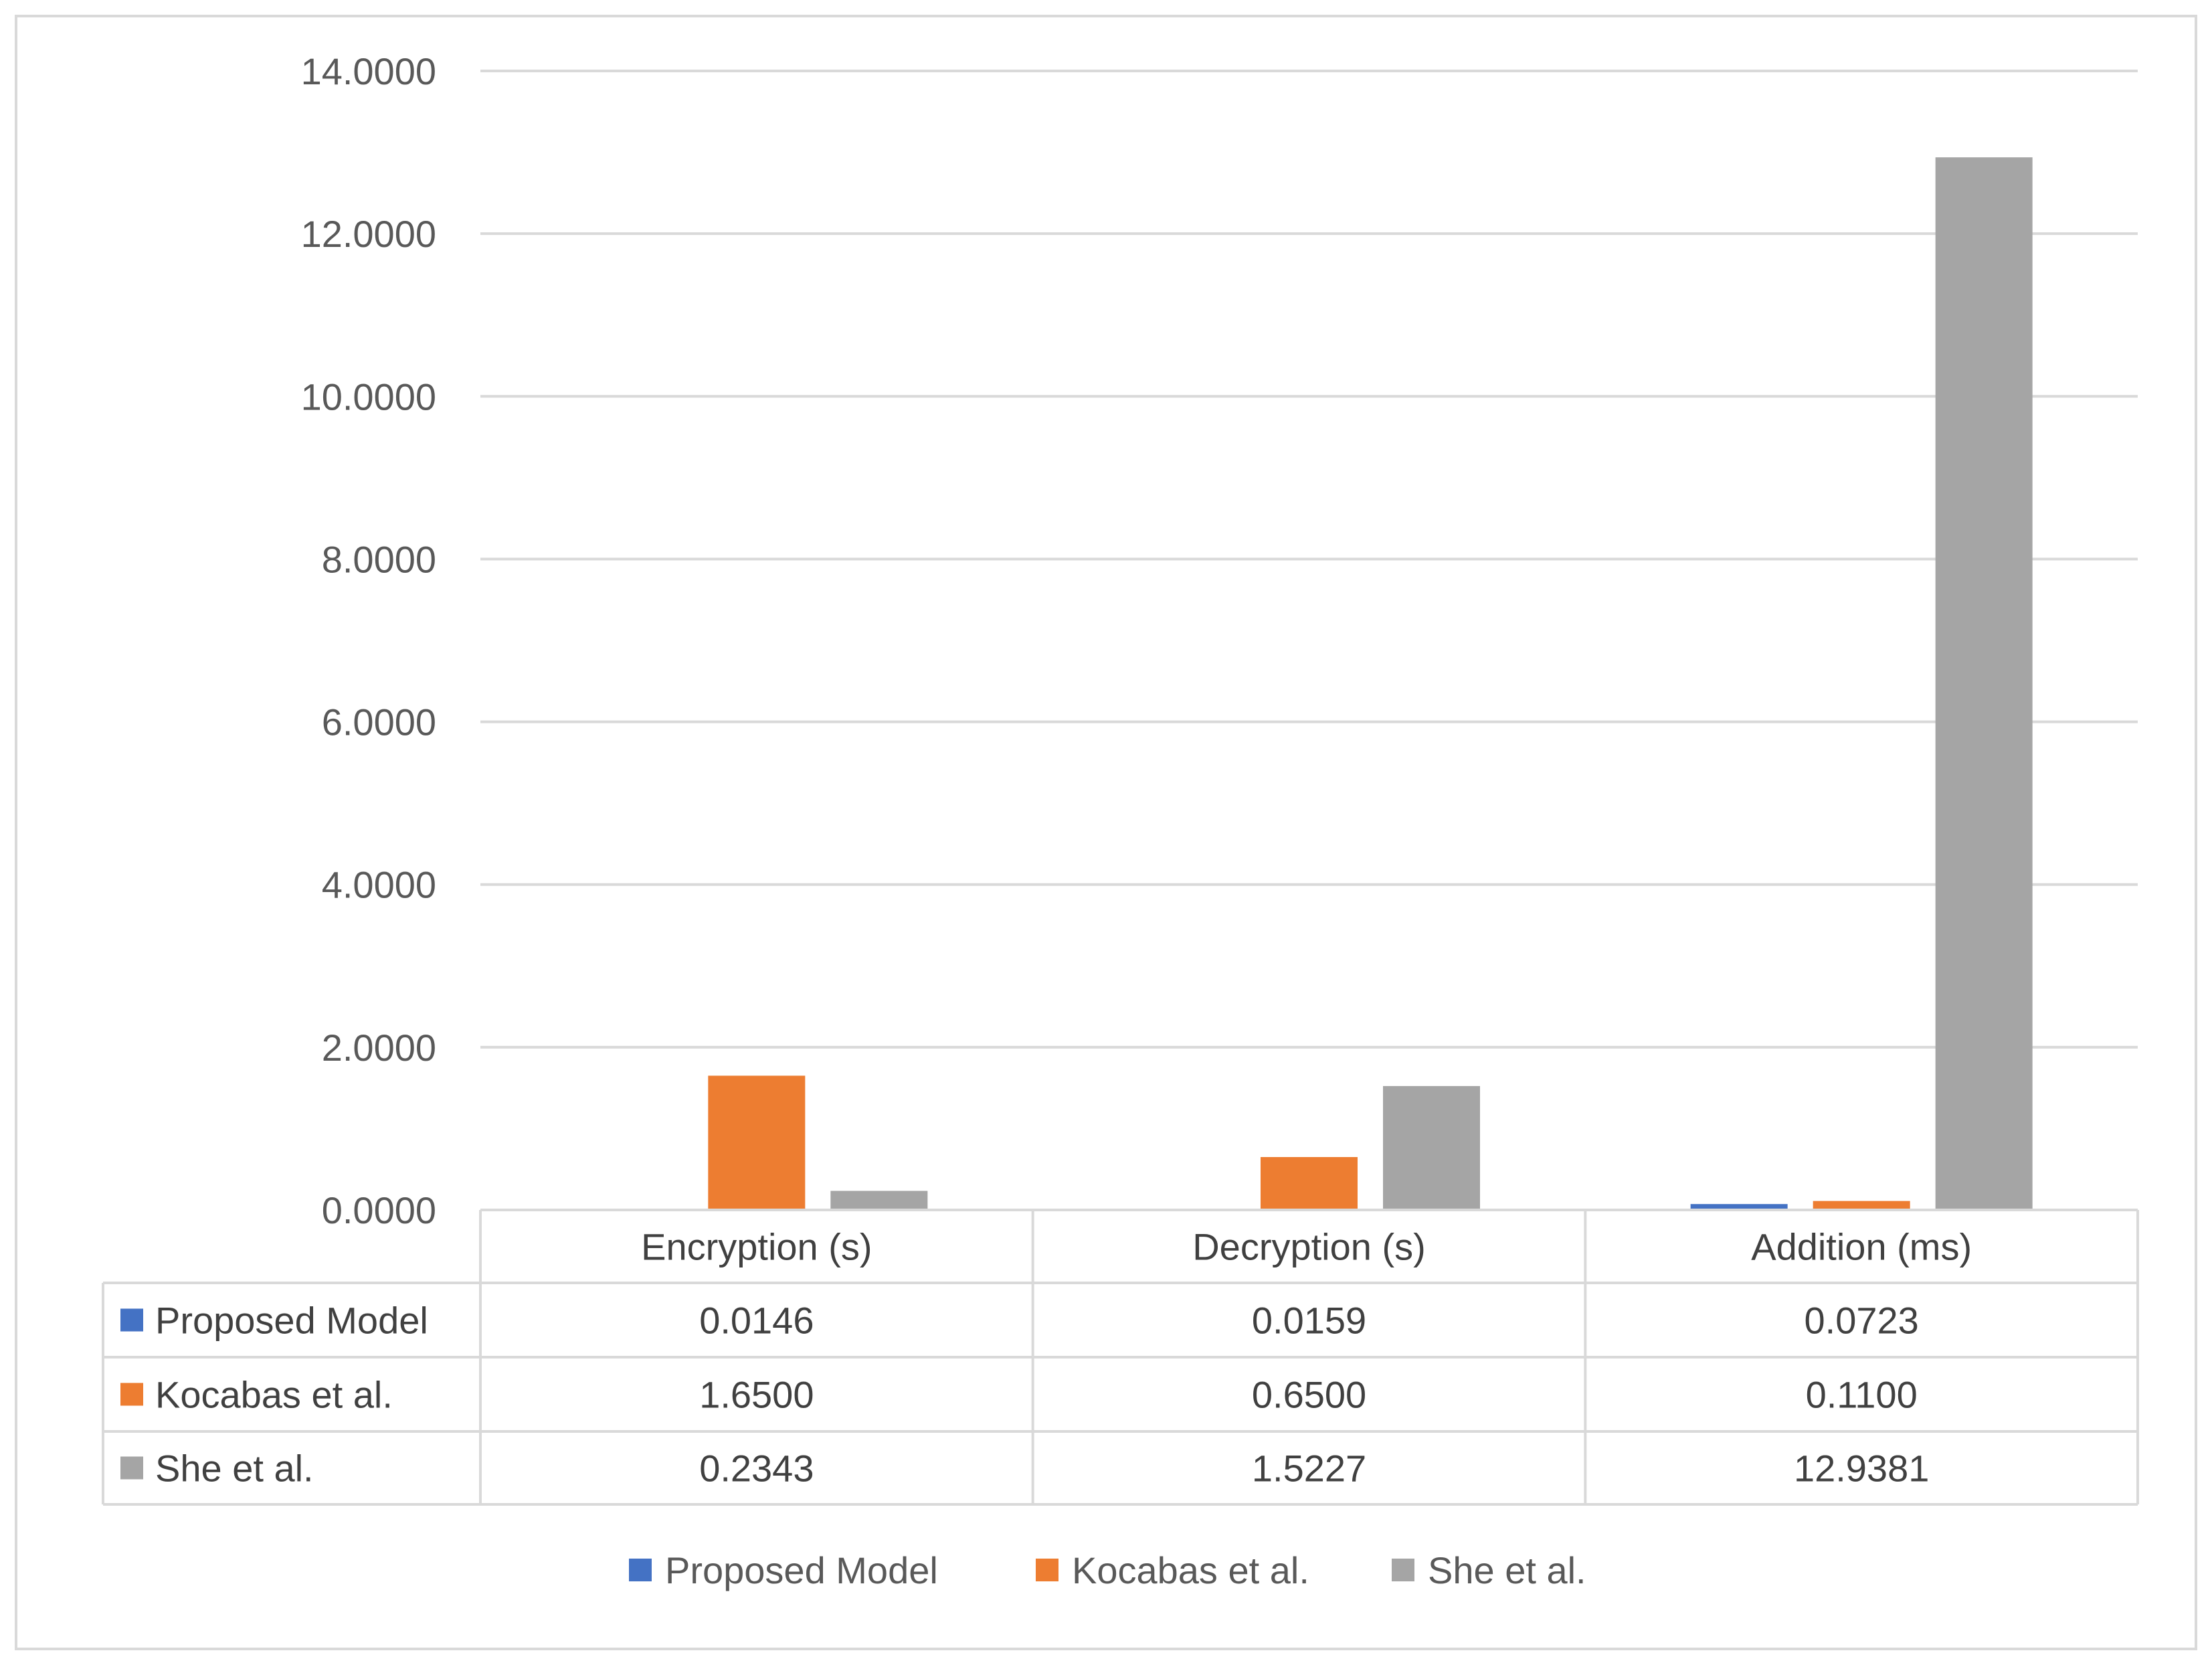 Image resolution: width=2212 pixels, height=1665 pixels. Describe the element at coordinates (235, 1469) in the screenshot. I see `table-series-name: She et al.` at that location.